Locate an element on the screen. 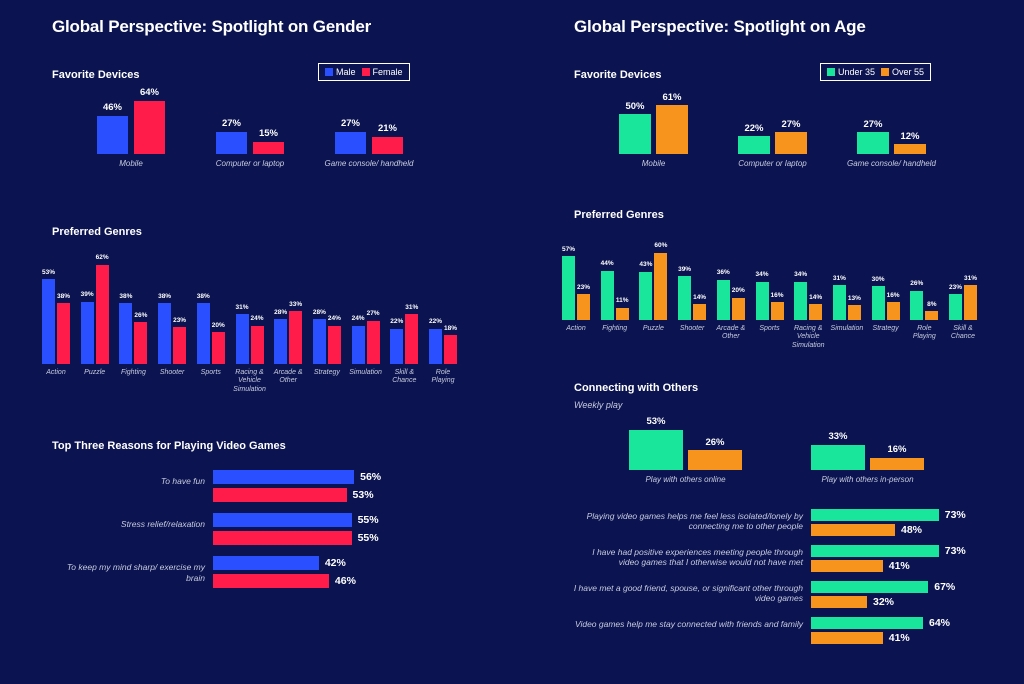 This screenshot has height=684, width=1024. legend-male-label: Male is located at coordinates (346, 72).